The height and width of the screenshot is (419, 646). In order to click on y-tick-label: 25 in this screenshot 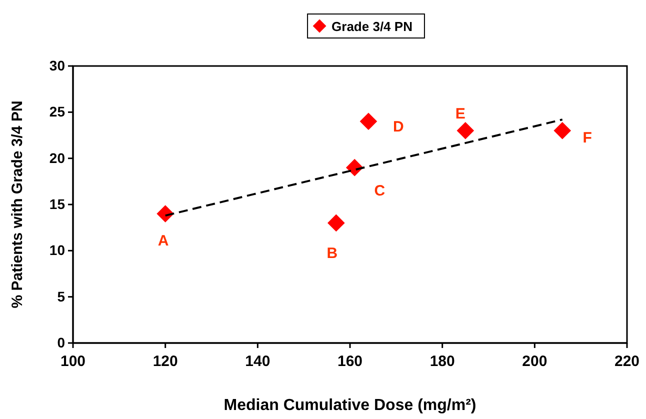, I will do `click(57, 112)`.